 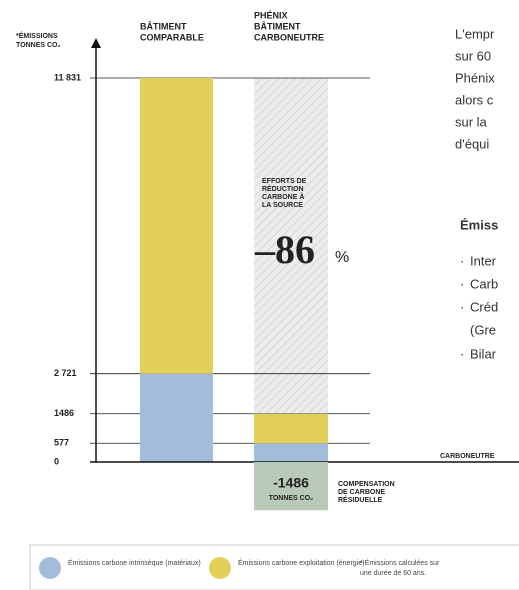 What do you see at coordinates (291, 483) in the screenshot?
I see `compensation-value: -1486` at bounding box center [291, 483].